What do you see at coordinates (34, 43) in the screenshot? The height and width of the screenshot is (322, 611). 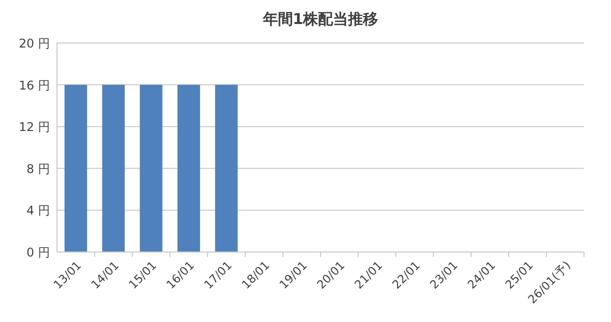 I see `y-tick-label: 20 円` at bounding box center [34, 43].